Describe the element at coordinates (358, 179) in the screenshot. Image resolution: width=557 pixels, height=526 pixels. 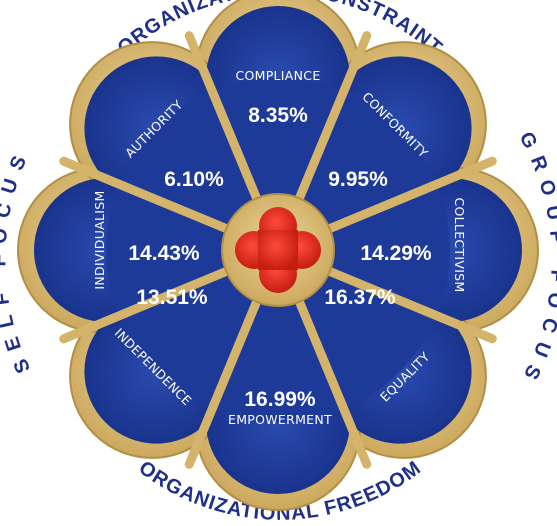
I see `segment-value-conformity: 9.95%` at that location.